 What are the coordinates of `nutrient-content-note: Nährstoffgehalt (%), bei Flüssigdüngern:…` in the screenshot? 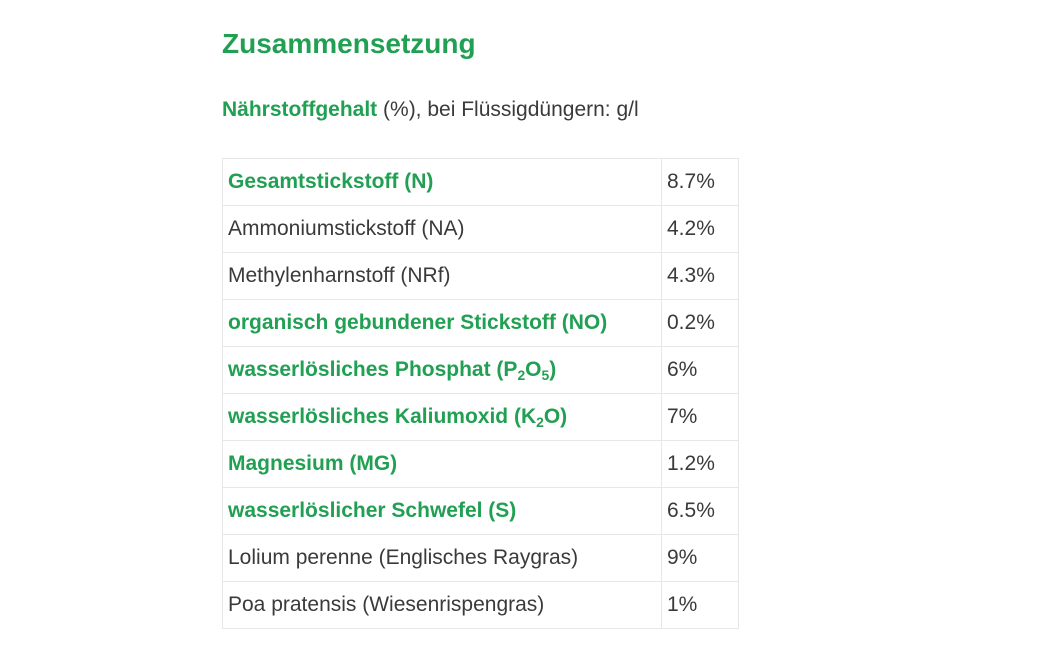 It's located at (430, 110).